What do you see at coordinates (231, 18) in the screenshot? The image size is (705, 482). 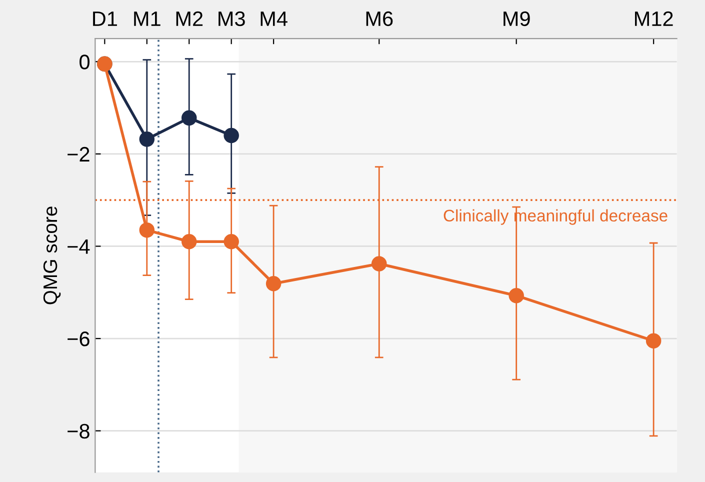 I see `x-tick-label: M3` at bounding box center [231, 18].